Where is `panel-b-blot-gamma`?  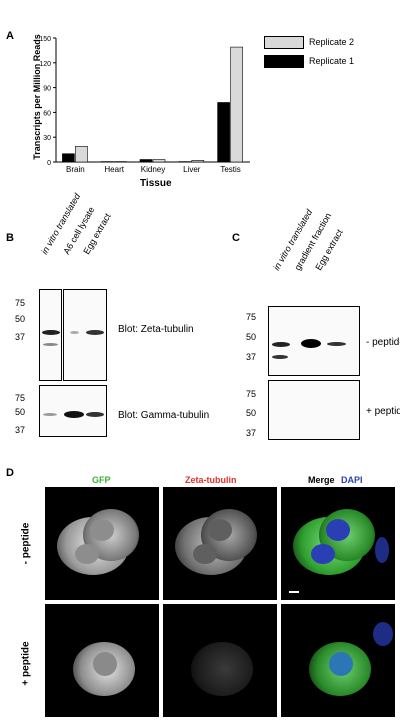 panel-b-blot-gamma is located at coordinates (73, 411).